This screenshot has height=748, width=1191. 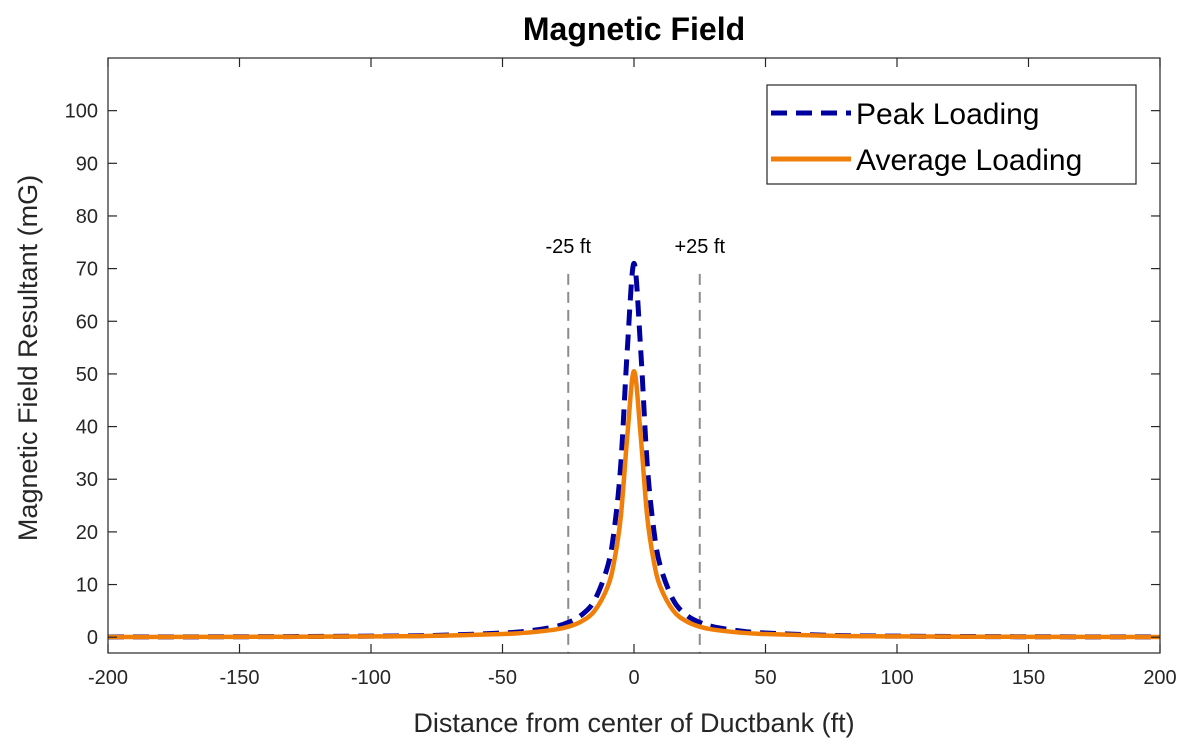 I want to click on x-tick-label: 100, so click(x=896, y=678).